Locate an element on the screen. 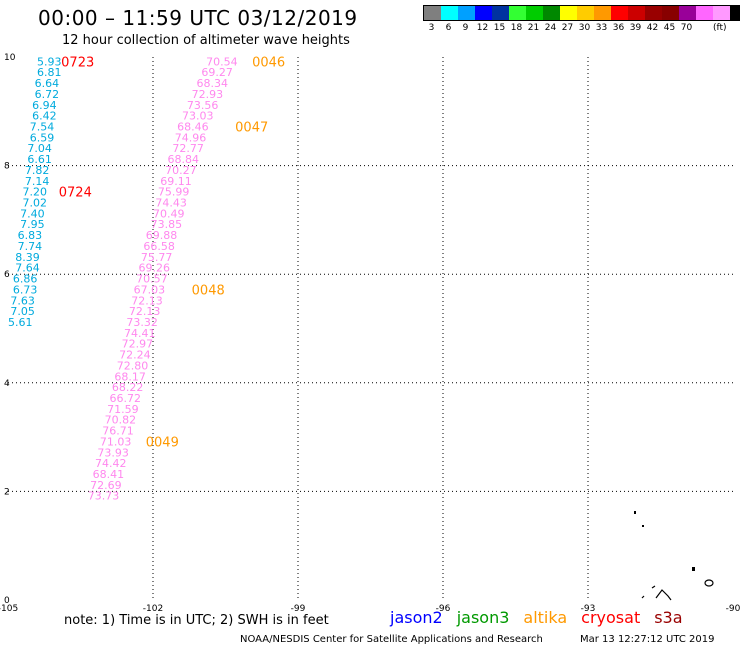 The height and width of the screenshot is (650, 740). swh-value-jason2: 6.94 is located at coordinates (44, 105).